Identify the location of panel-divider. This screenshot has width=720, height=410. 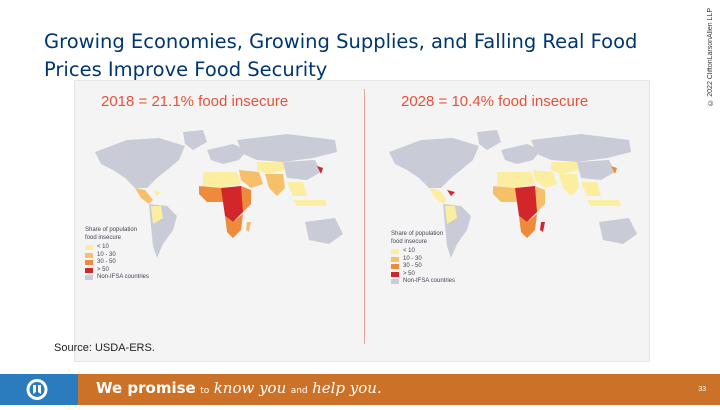
(364, 216).